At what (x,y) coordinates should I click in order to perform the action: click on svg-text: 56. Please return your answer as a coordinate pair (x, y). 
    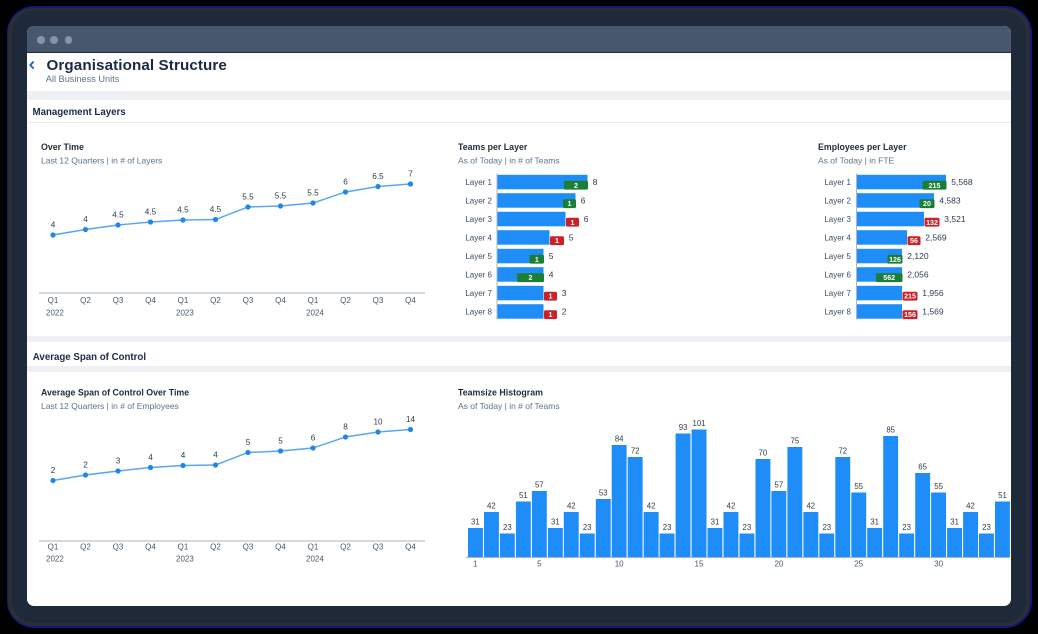
    Looking at the image, I should click on (914, 241).